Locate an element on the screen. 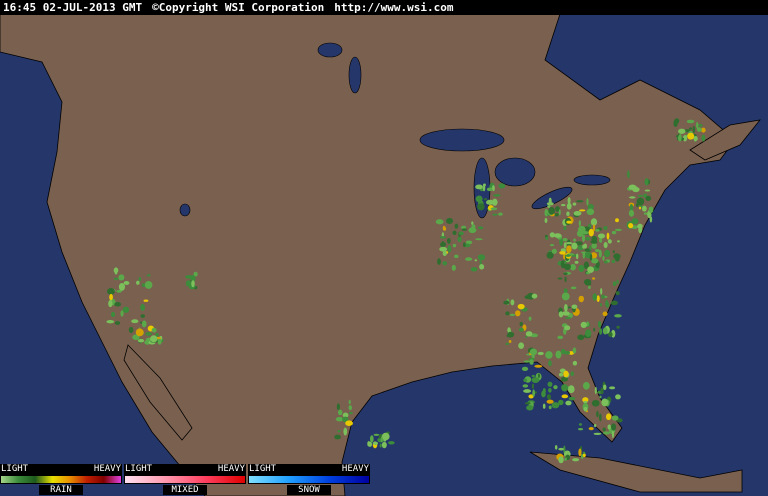 The width and height of the screenshot is (768, 496). legend-item: LIGHT HEAVY MIXED is located at coordinates (185, 480).